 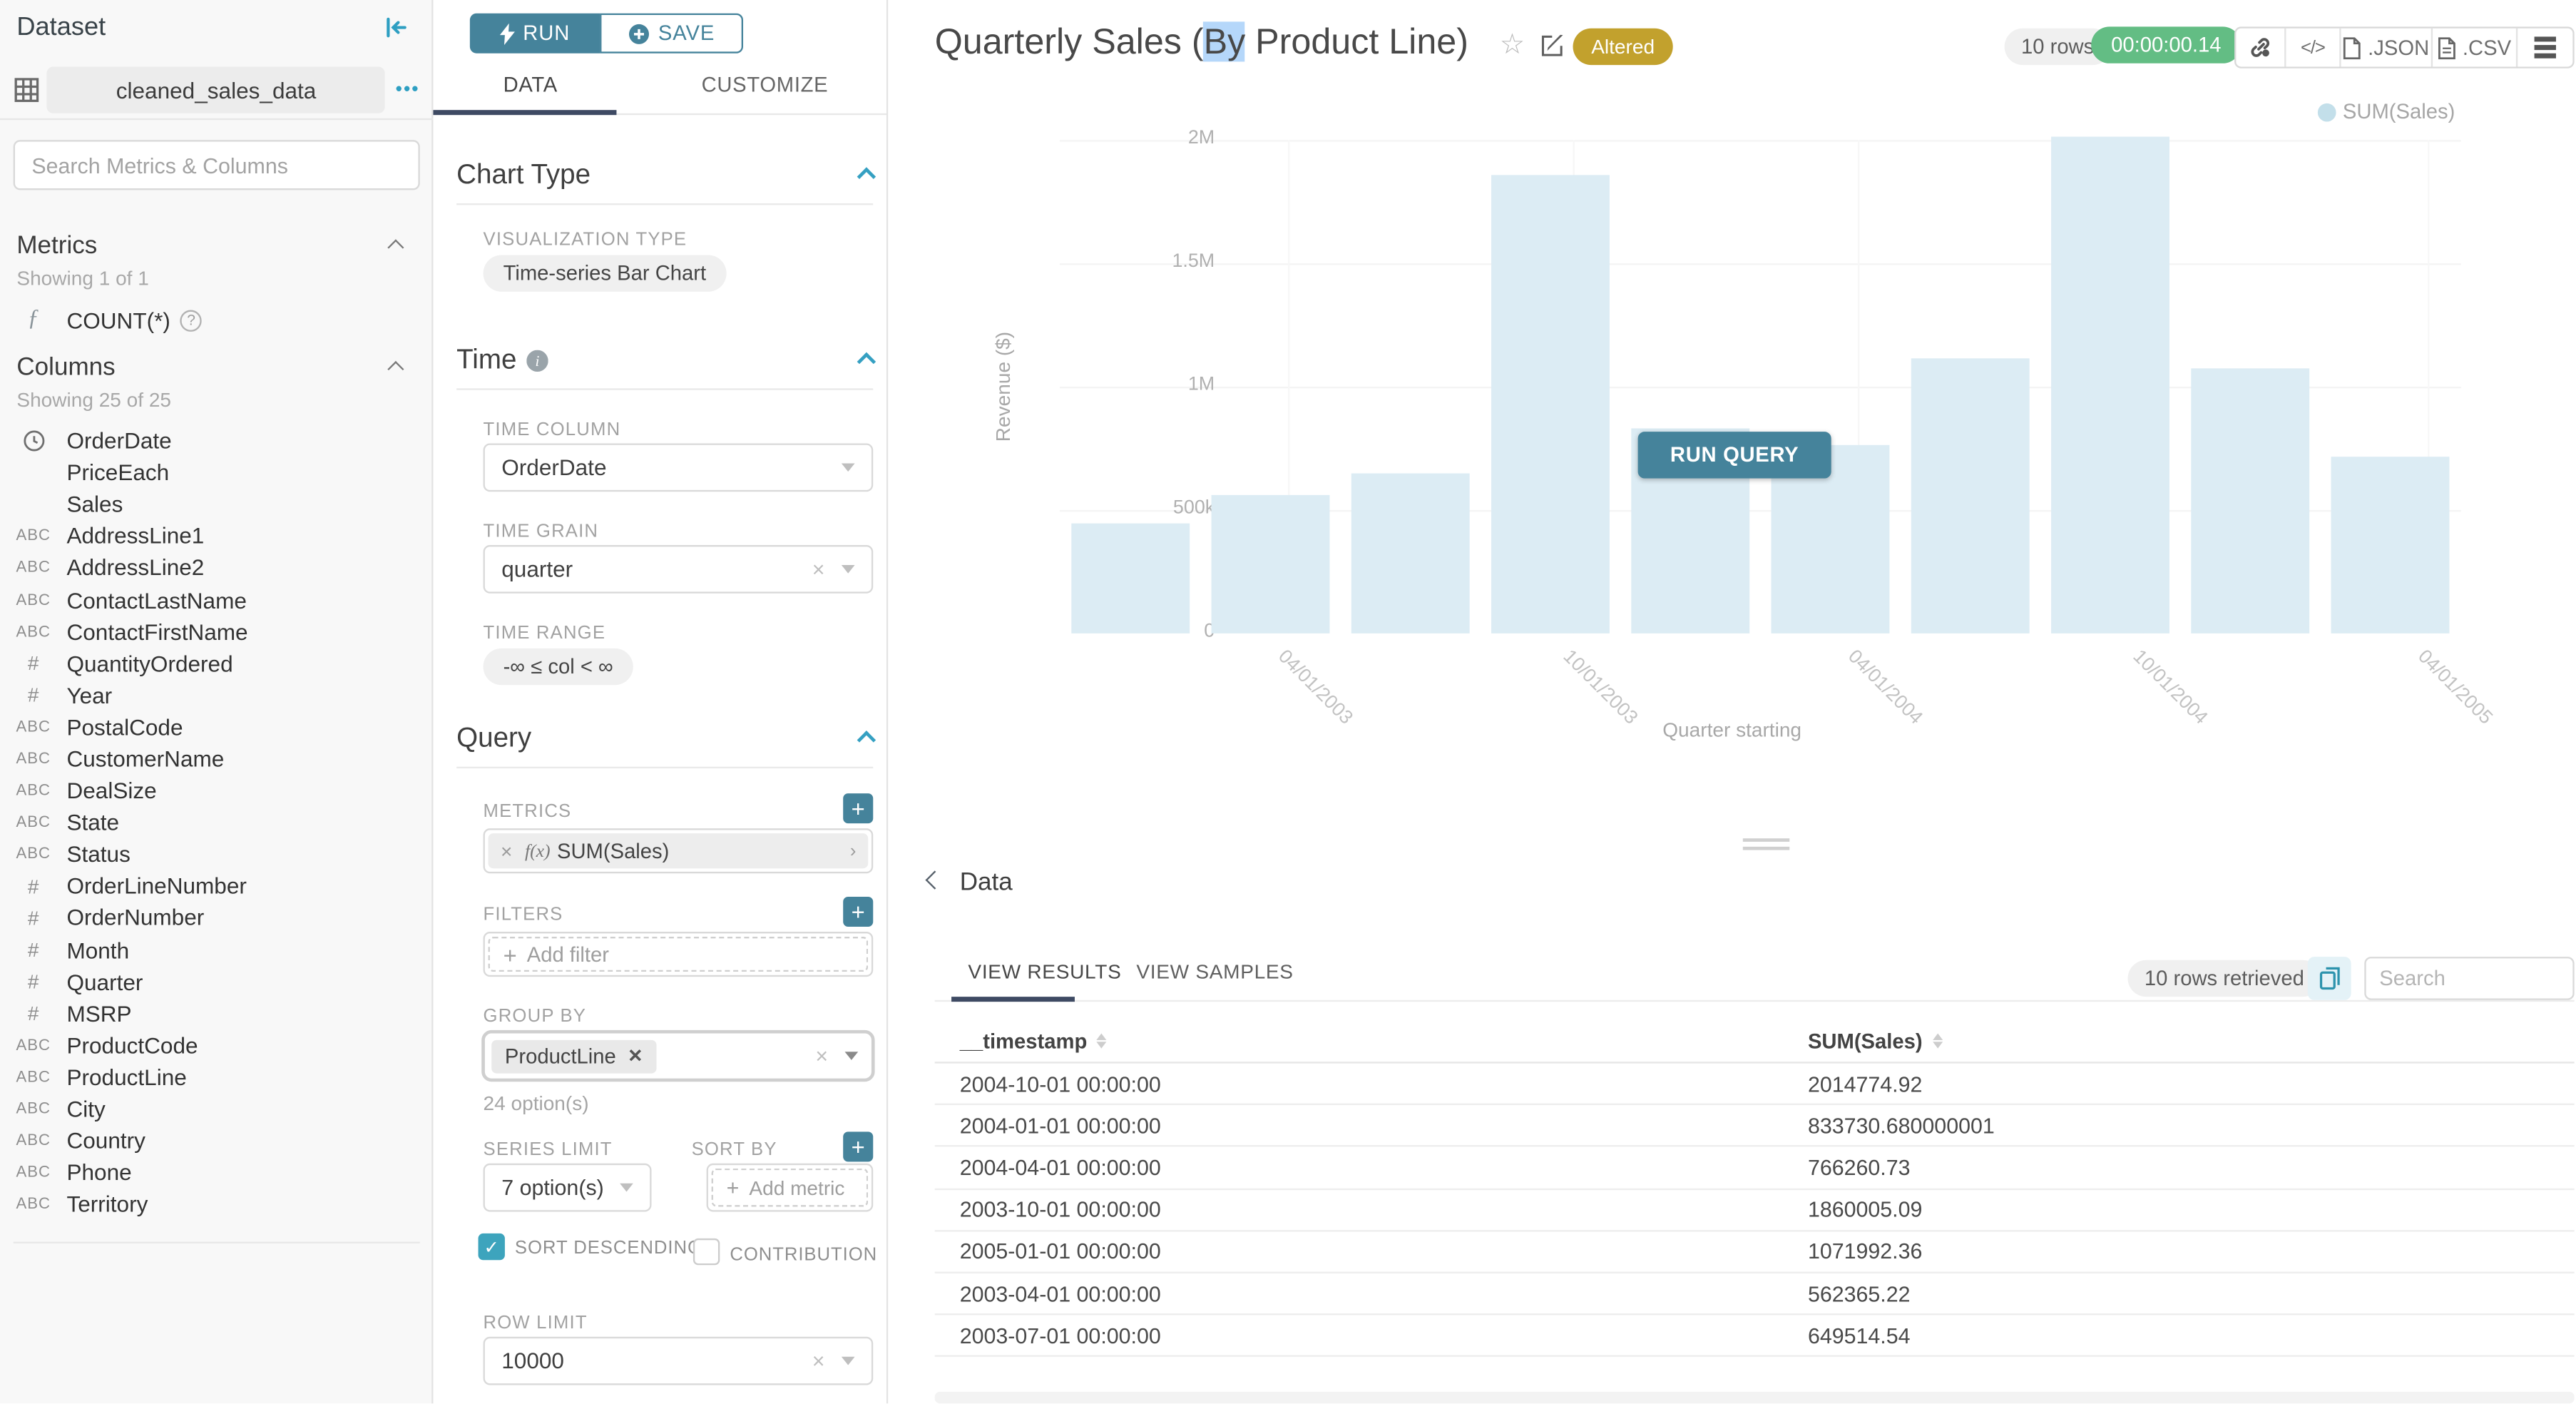 What do you see at coordinates (1766, 846) in the screenshot?
I see `panel-resize-handle` at bounding box center [1766, 846].